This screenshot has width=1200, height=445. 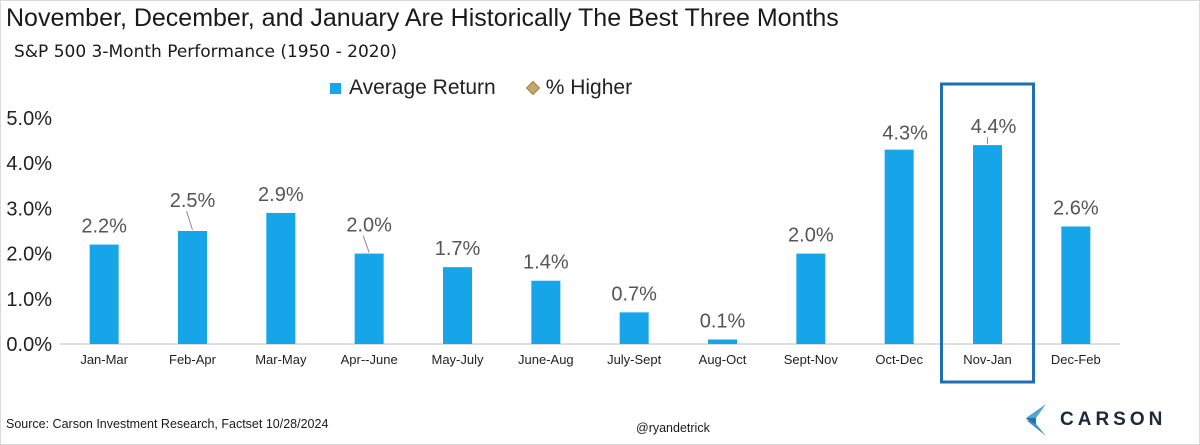 I want to click on legend-item-pct-higher: % Higher, so click(x=579, y=88).